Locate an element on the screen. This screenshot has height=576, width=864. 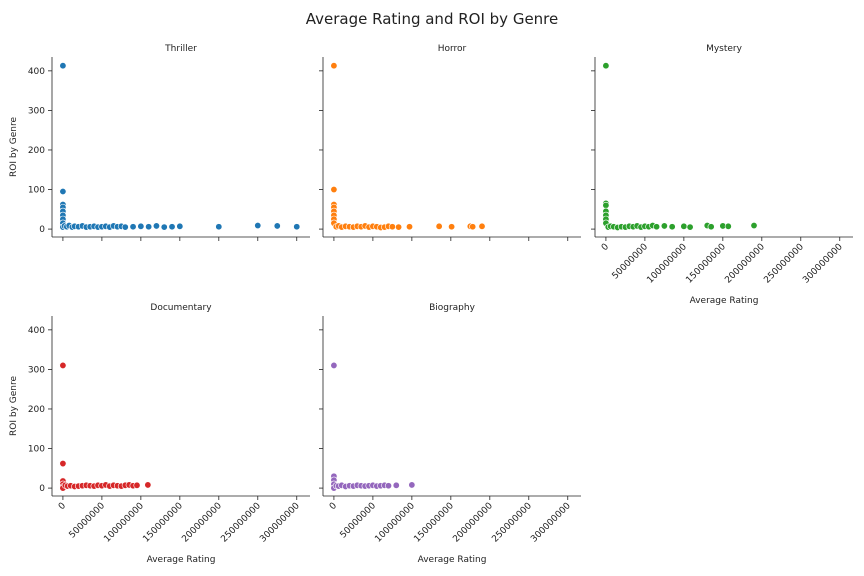
facet: Thriller 0 100 200 300 400 ROI by Genre is located at coordinates (159, 142).